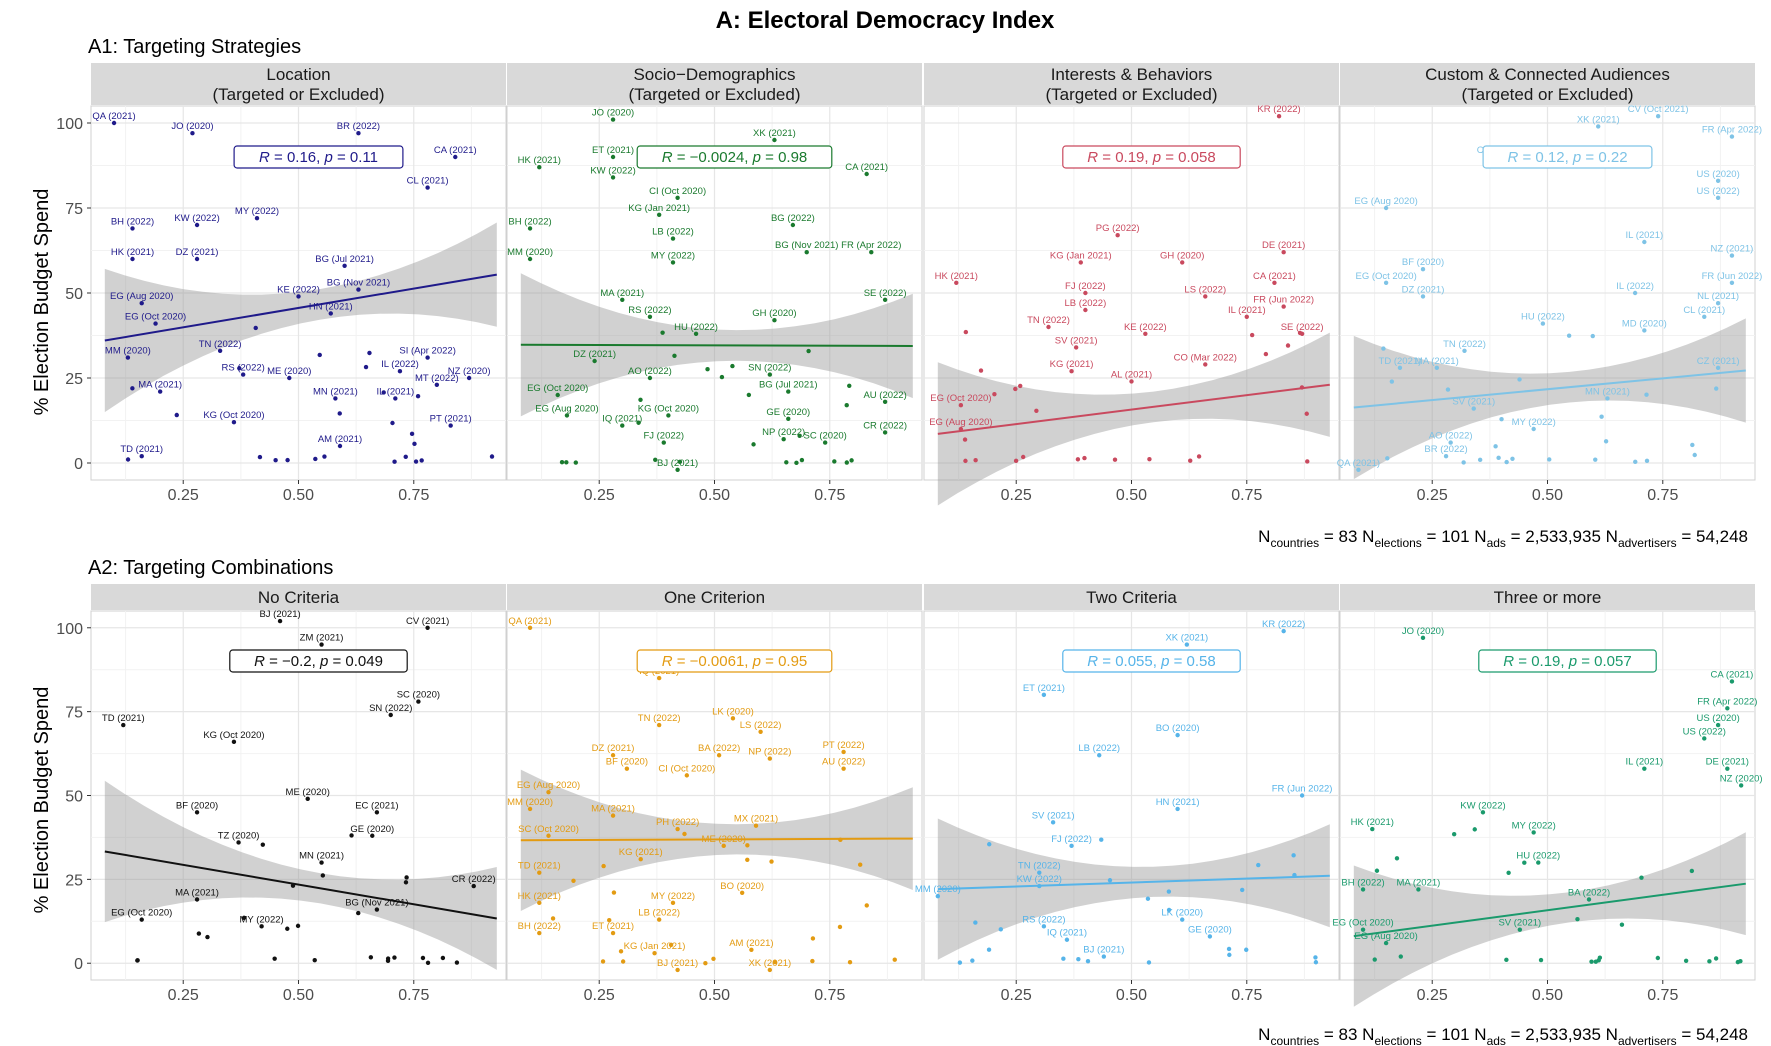 This screenshot has width=1771, height=1046. I want to click on point-label: CZ (2021), so click(1718, 361).